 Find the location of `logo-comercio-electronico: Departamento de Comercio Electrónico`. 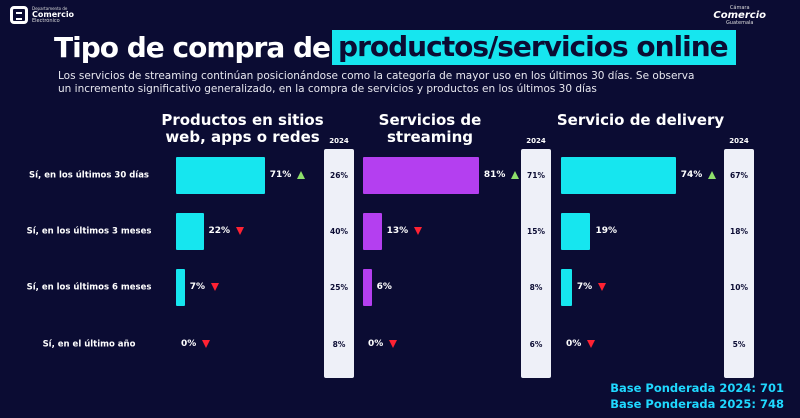

logo-comercio-electronico: Departamento de Comercio Electrónico is located at coordinates (42, 15).